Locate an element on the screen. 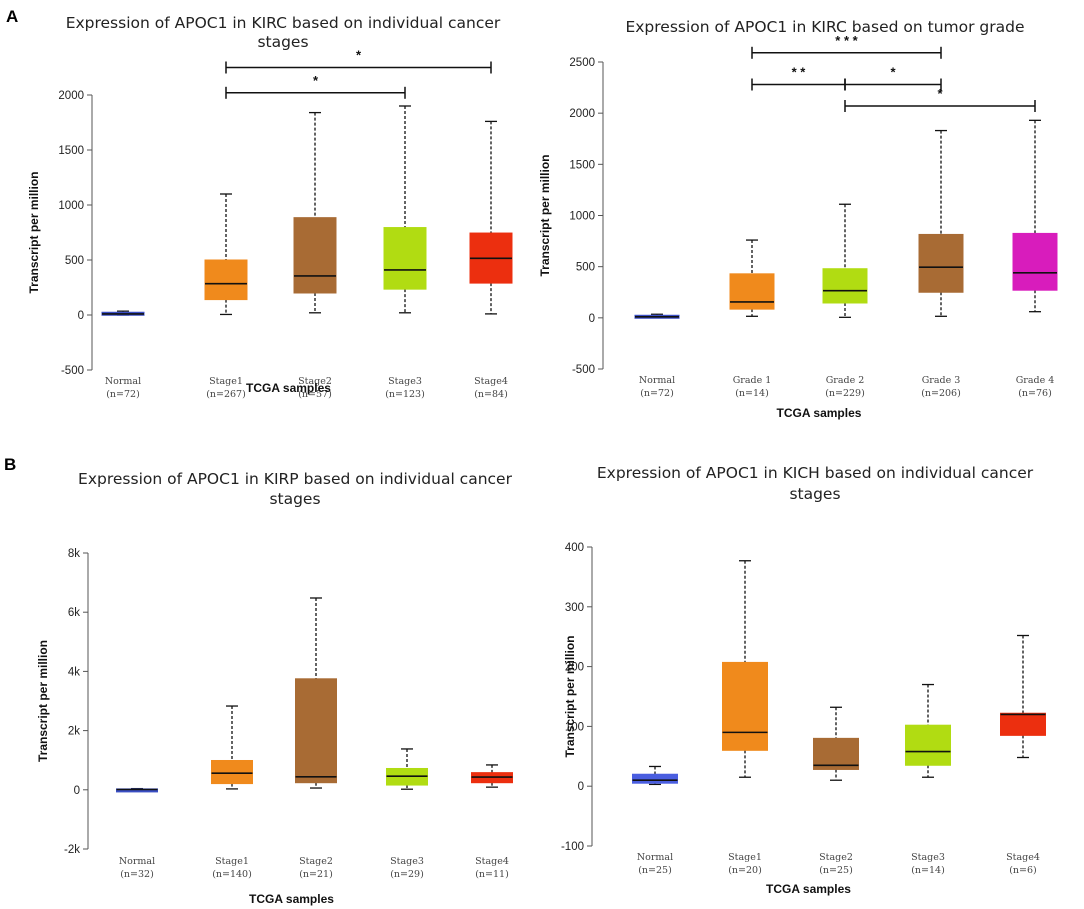  count-label: (n=29) is located at coordinates (407, 874).